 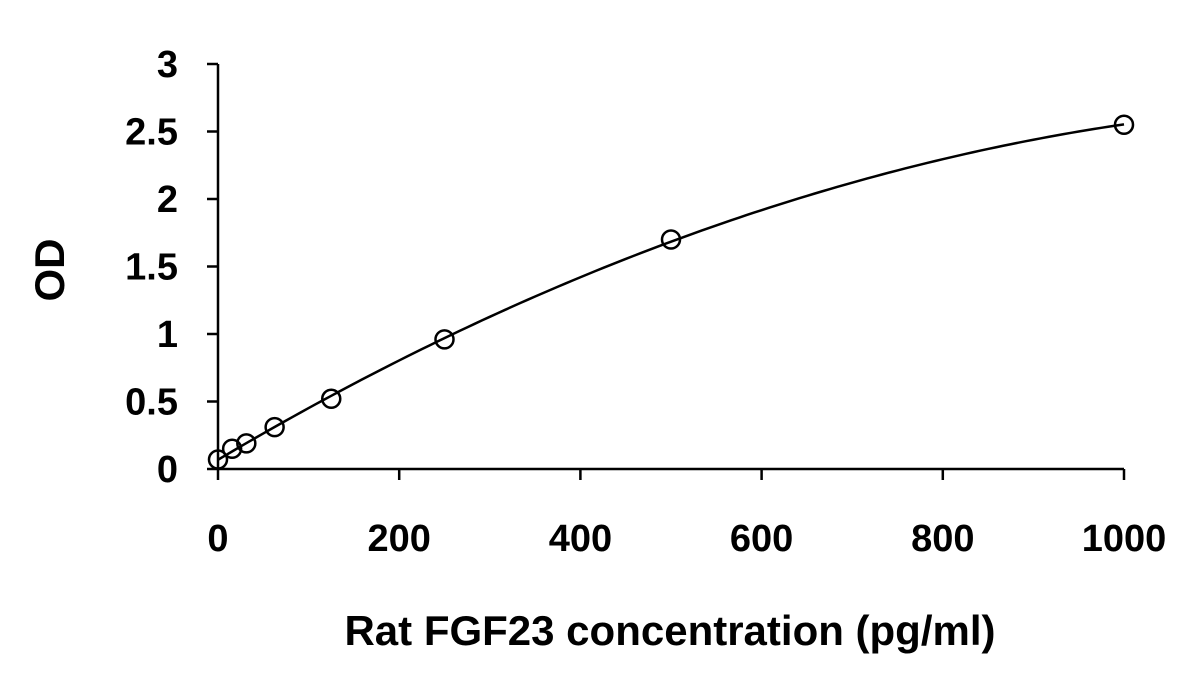 I want to click on y-tick-label: 3, so click(x=167, y=65).